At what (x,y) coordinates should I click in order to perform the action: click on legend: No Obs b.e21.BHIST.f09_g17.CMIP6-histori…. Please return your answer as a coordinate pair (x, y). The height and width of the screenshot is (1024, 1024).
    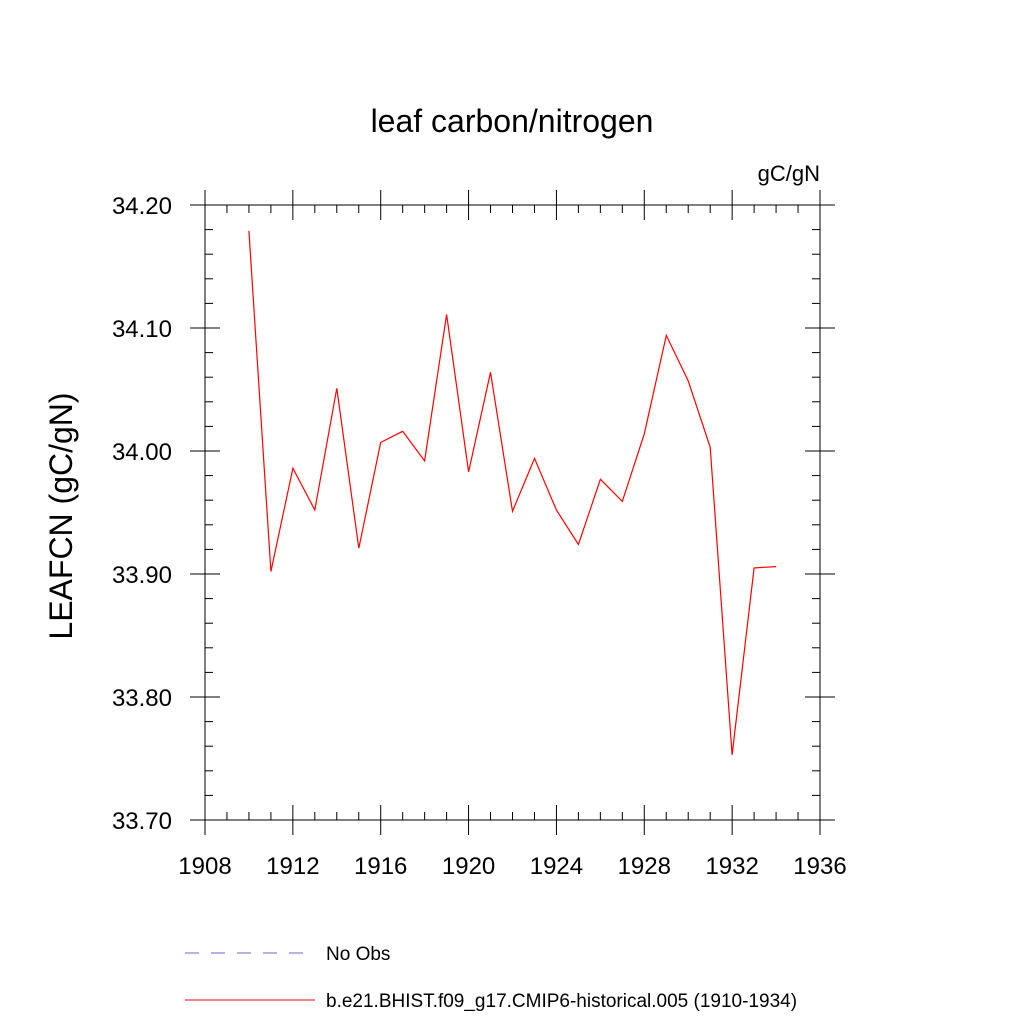
    Looking at the image, I should click on (491, 978).